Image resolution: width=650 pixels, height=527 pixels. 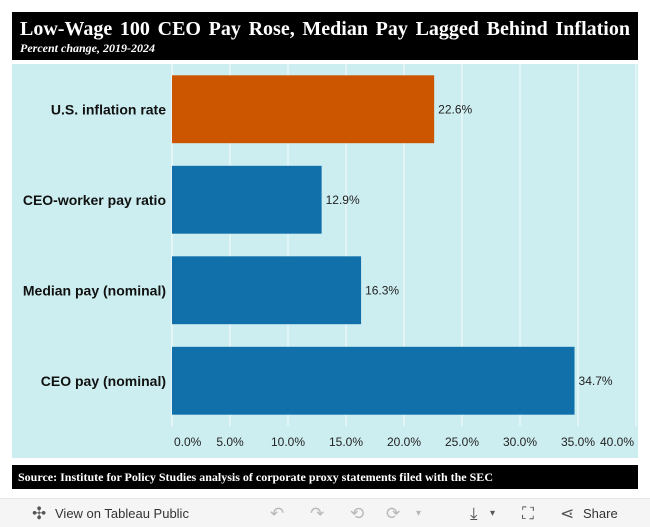 I want to click on fullscreen-icon: ⛶, so click(x=528, y=513).